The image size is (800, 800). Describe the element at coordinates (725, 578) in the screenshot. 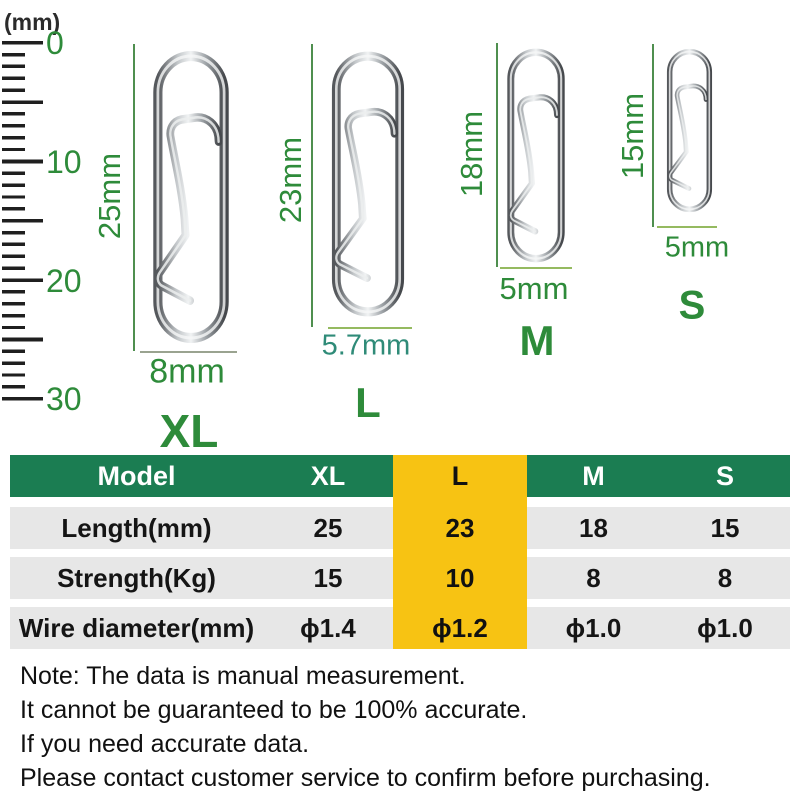

I see `strength-s: 8` at that location.